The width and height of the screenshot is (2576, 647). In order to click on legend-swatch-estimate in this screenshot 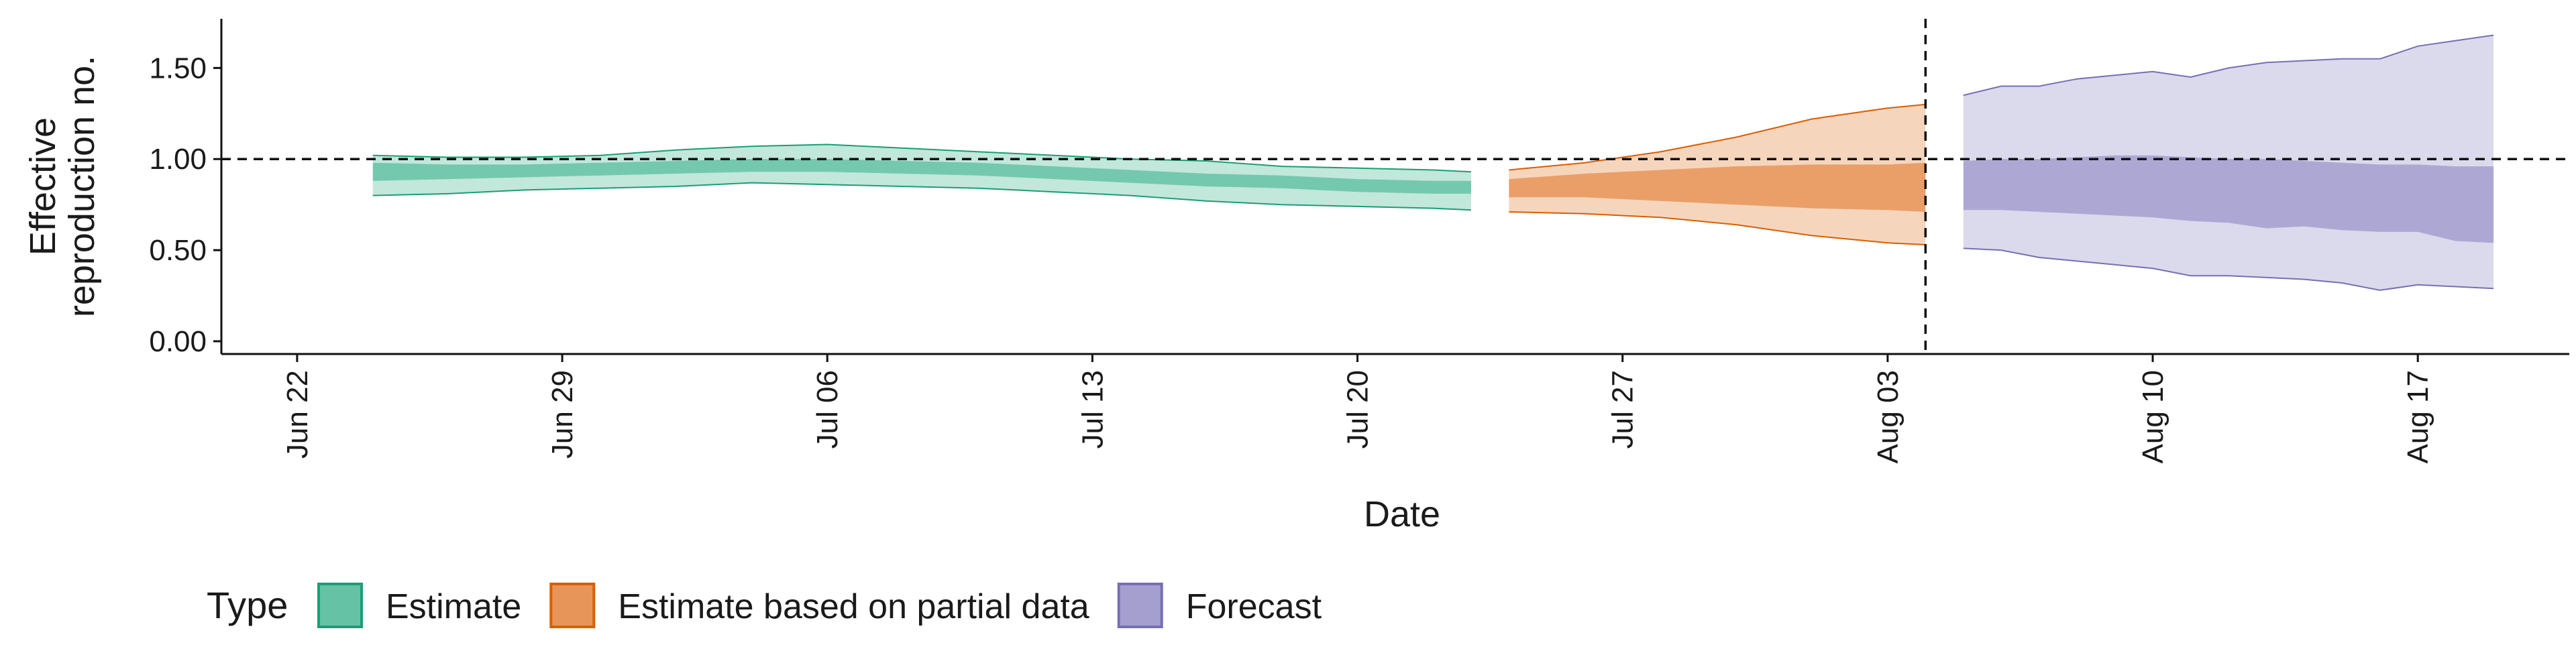, I will do `click(340, 605)`.